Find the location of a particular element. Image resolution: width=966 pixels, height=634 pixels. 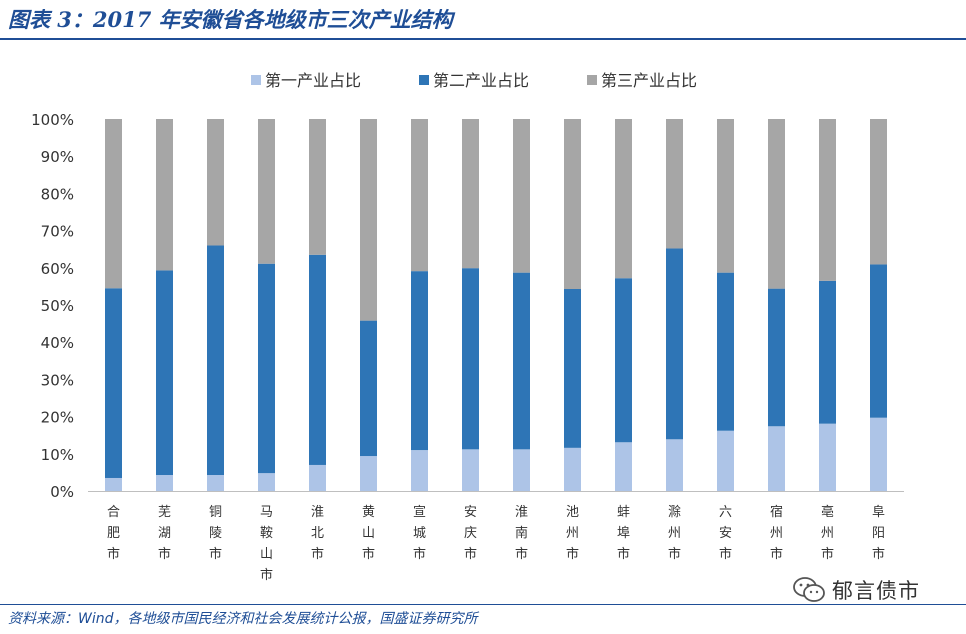

watermark: 郁言债市 is located at coordinates (856, 590).